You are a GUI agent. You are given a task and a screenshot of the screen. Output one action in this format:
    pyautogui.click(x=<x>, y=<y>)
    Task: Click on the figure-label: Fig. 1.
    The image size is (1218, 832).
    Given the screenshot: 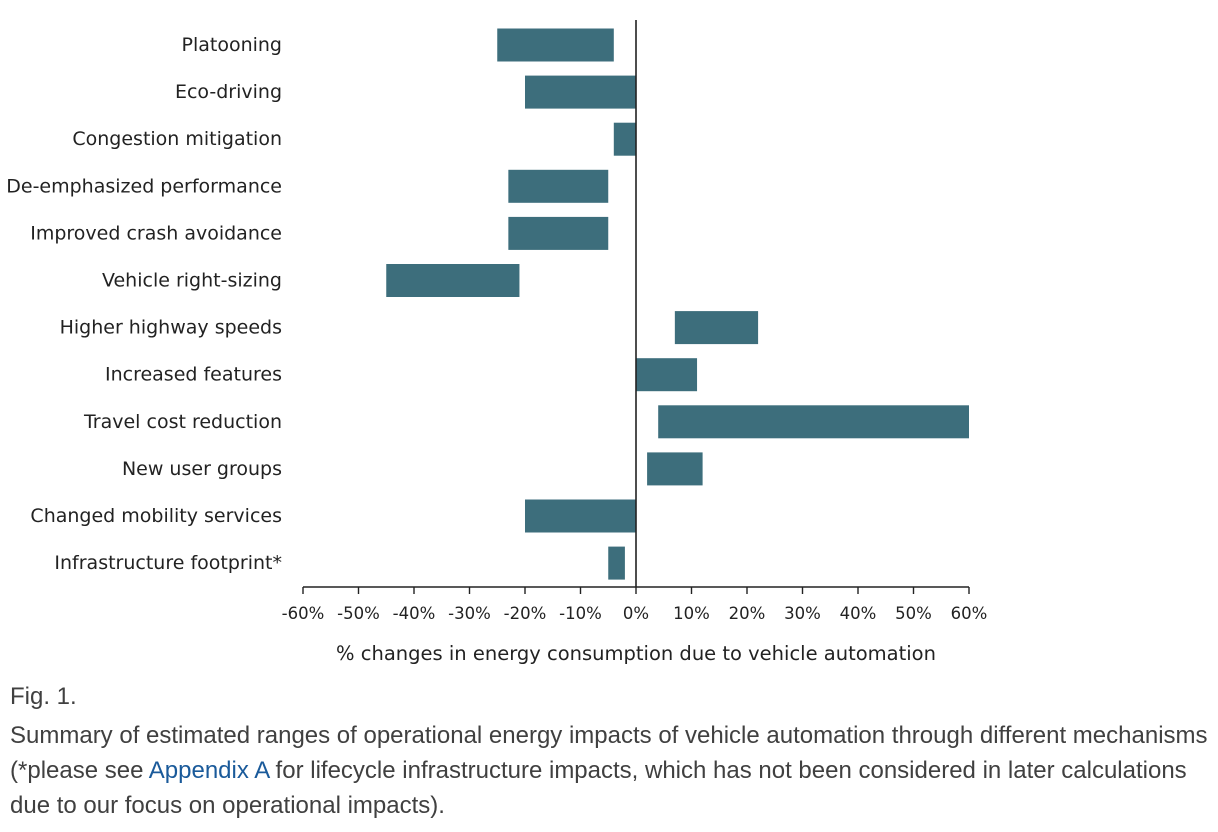 What is the action you would take?
    pyautogui.click(x=43, y=696)
    